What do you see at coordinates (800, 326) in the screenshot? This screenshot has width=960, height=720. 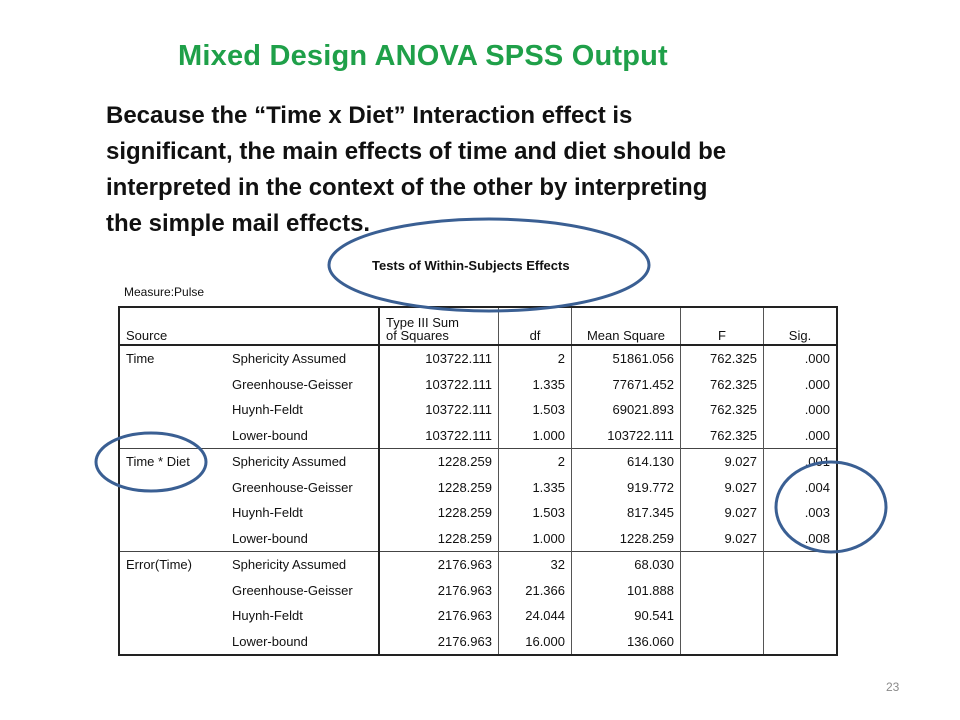 I see `header-sig: Sig.` at bounding box center [800, 326].